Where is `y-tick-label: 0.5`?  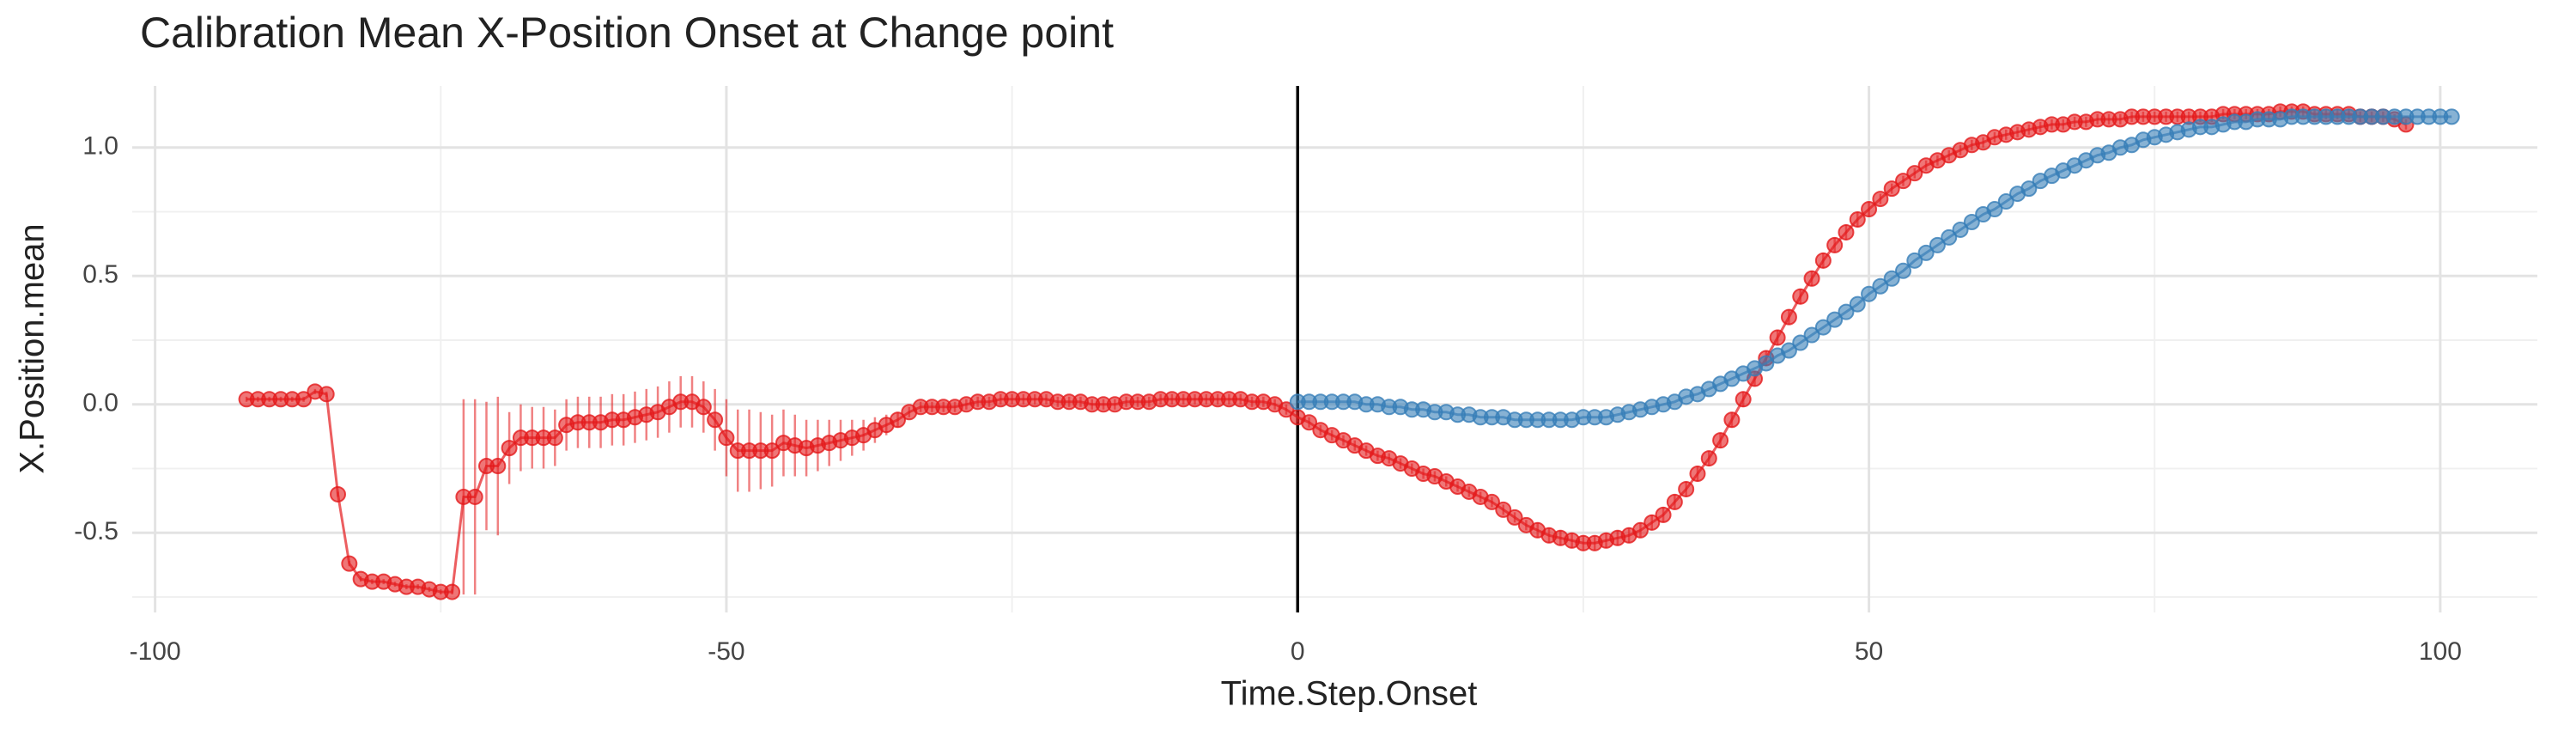 y-tick-label: 0.5 is located at coordinates (100, 274).